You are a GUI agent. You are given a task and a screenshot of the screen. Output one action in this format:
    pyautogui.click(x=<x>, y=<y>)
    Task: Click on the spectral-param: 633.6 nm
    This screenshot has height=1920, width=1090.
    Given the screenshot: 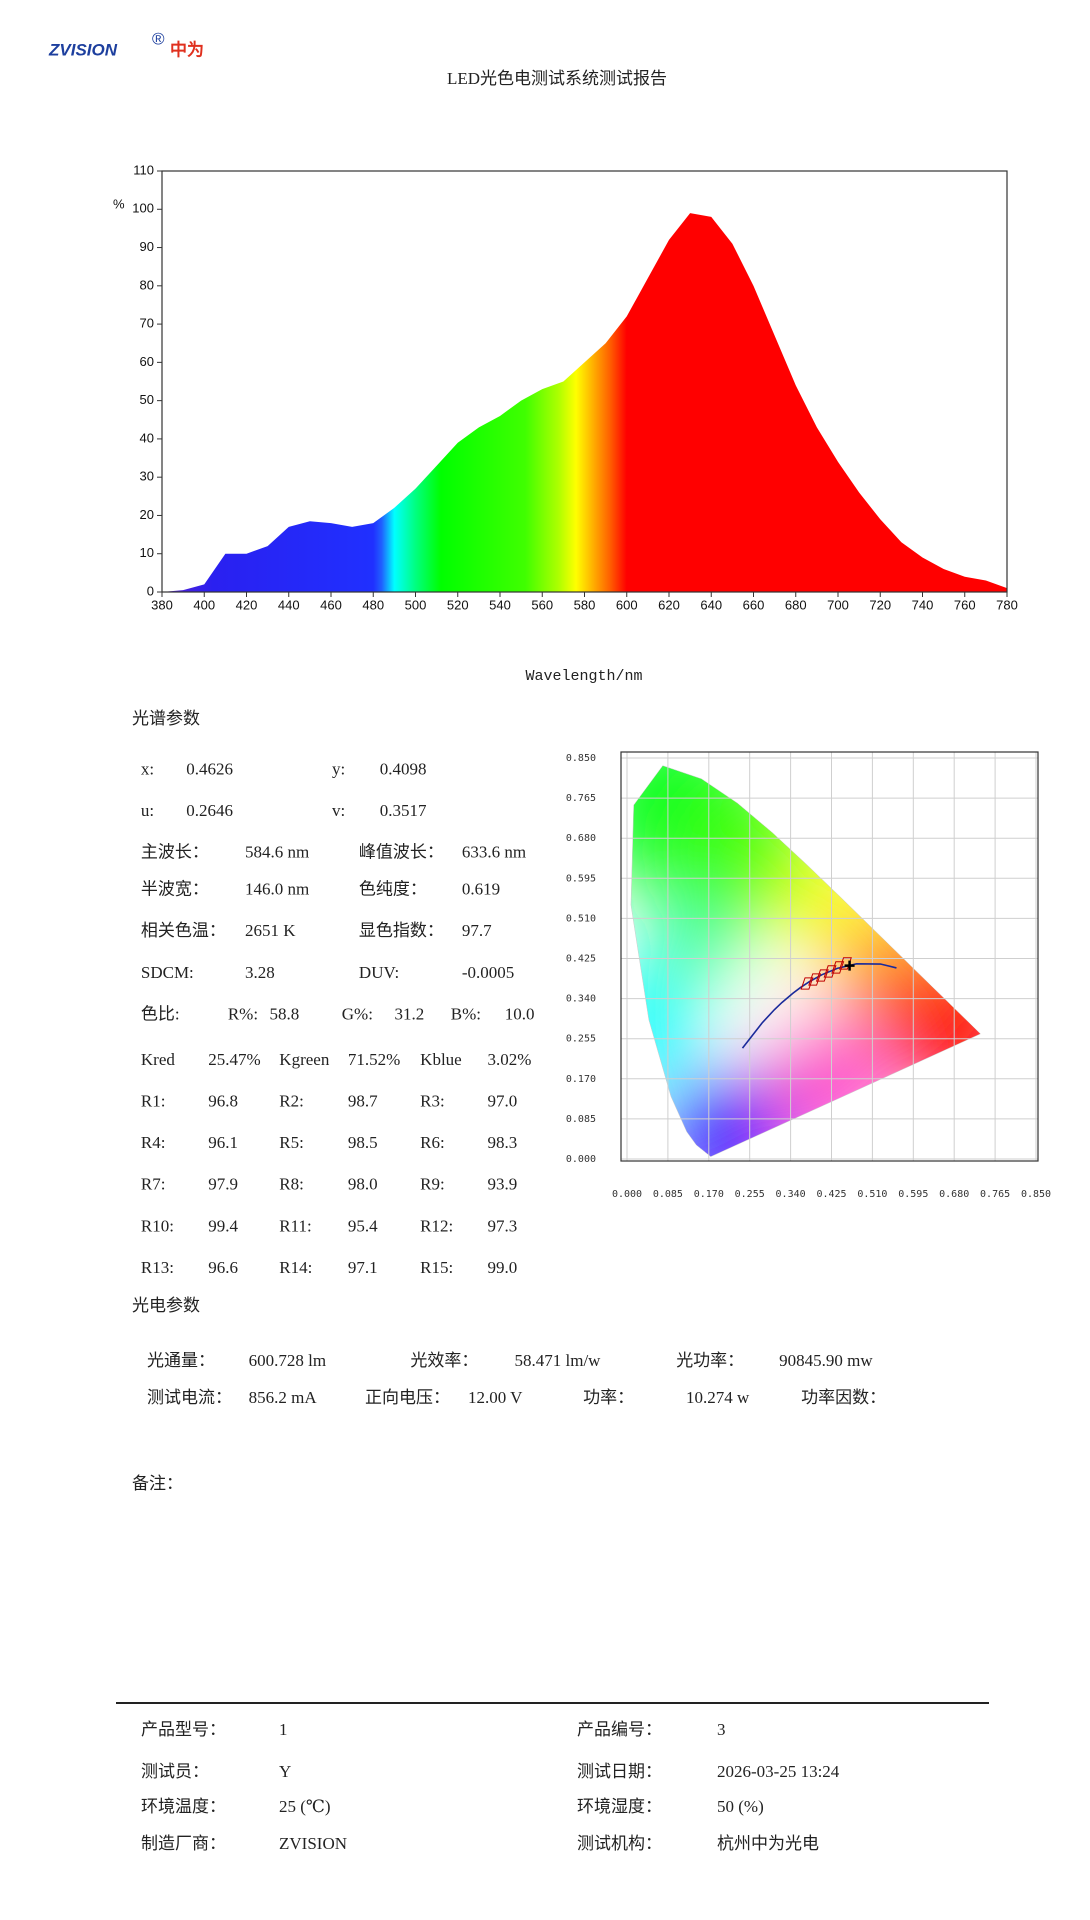 What is the action you would take?
    pyautogui.click(x=494, y=852)
    